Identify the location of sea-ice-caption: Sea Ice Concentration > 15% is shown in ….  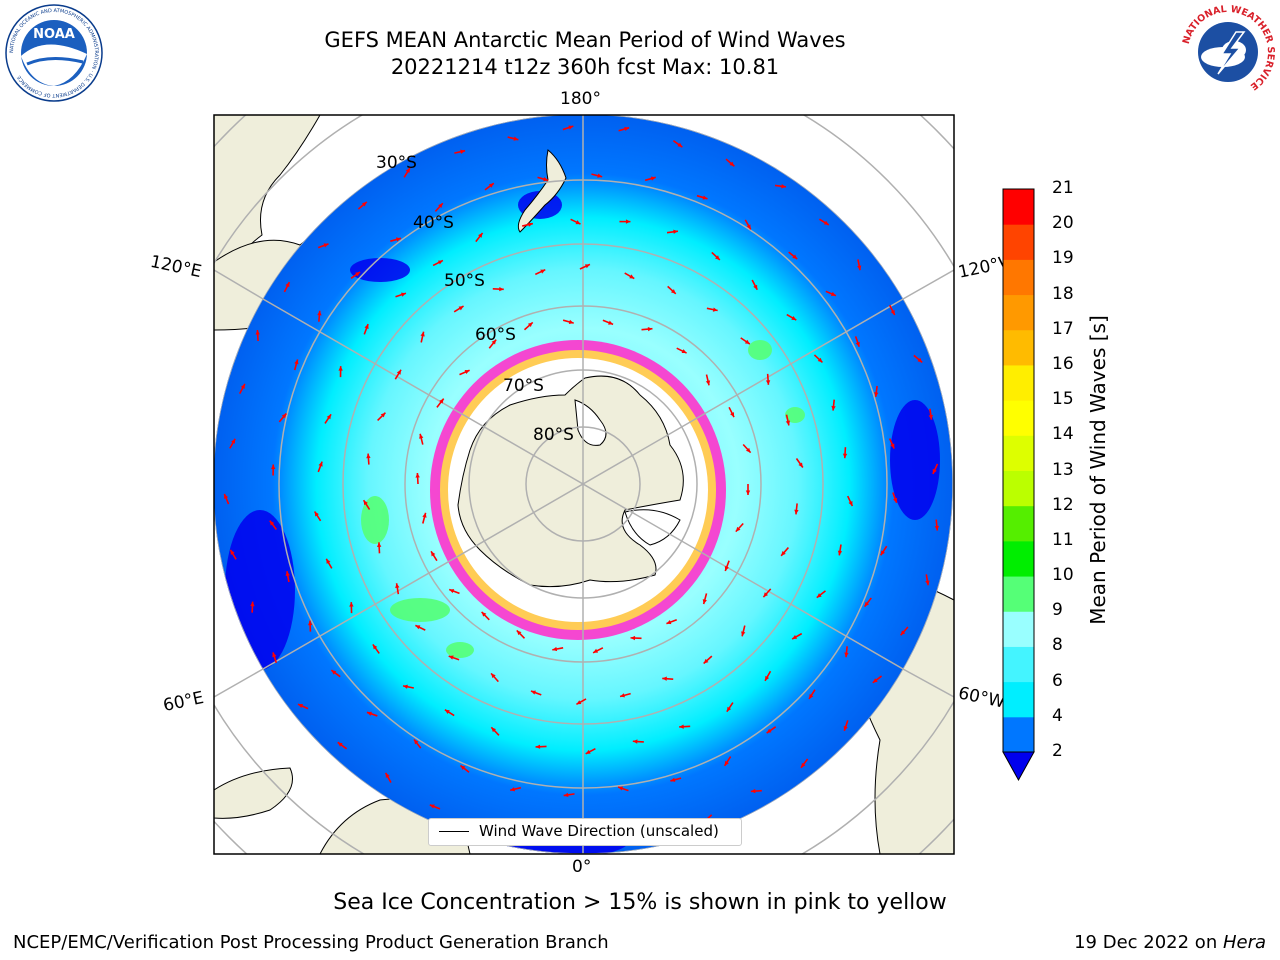
(640, 902).